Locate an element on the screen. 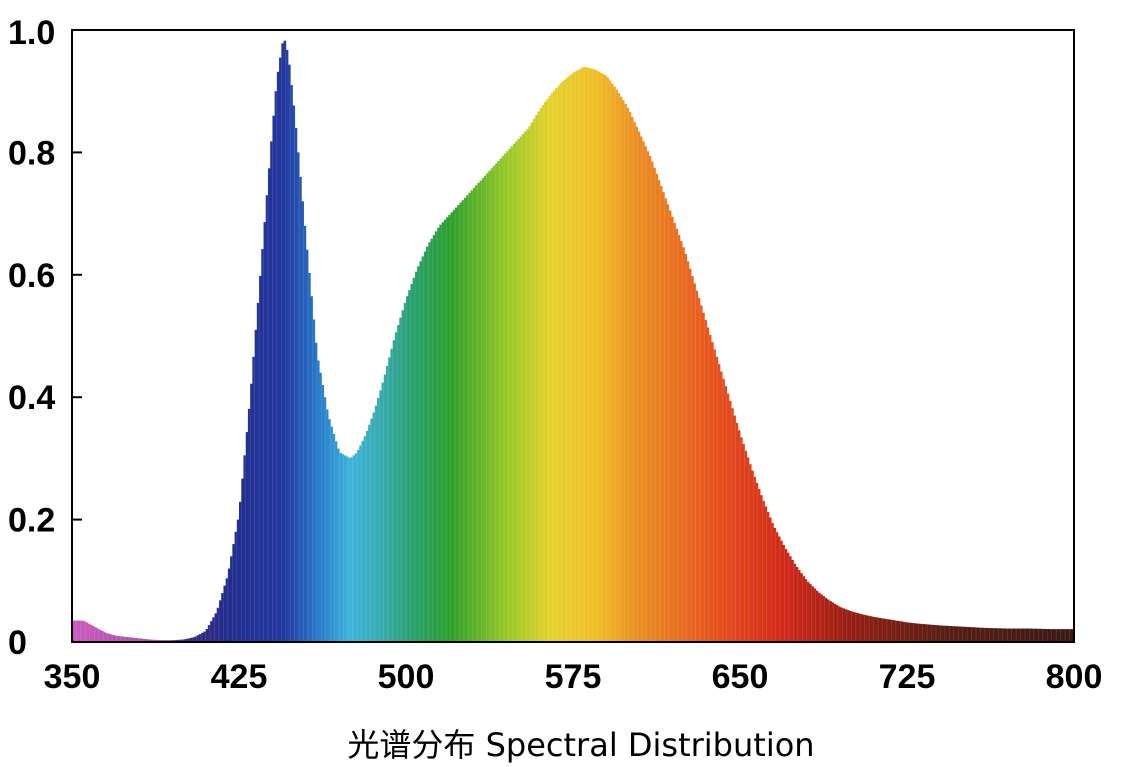 This screenshot has height=767, width=1122. x-axis-label: 光谱分布 Spectral Distribution is located at coordinates (580, 745).